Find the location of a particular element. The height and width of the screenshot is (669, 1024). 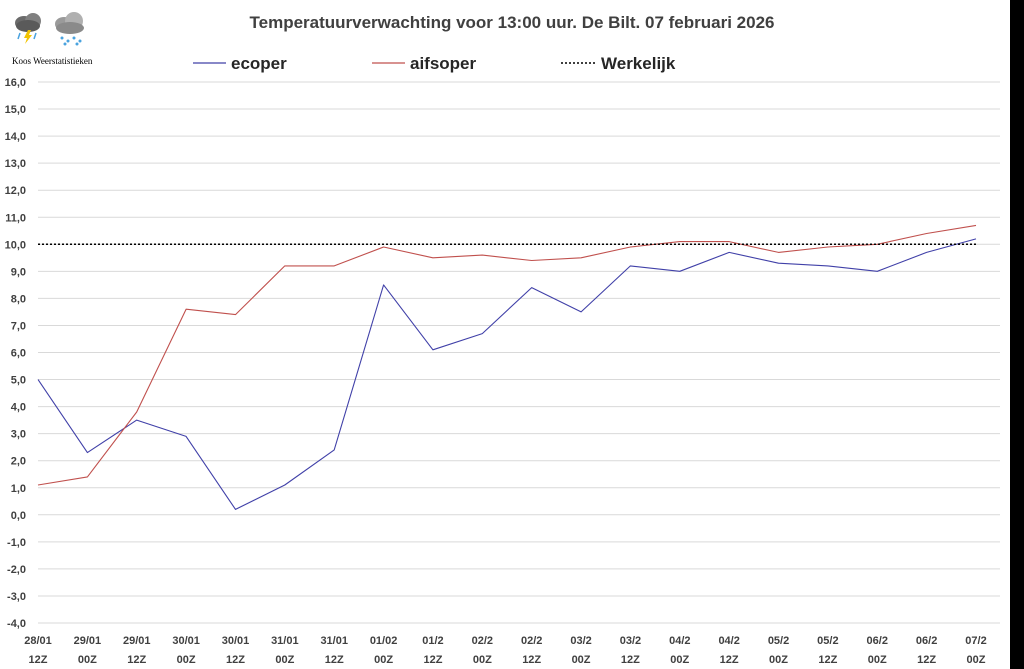

y-tick-label: 14,0 is located at coordinates (15, 137).